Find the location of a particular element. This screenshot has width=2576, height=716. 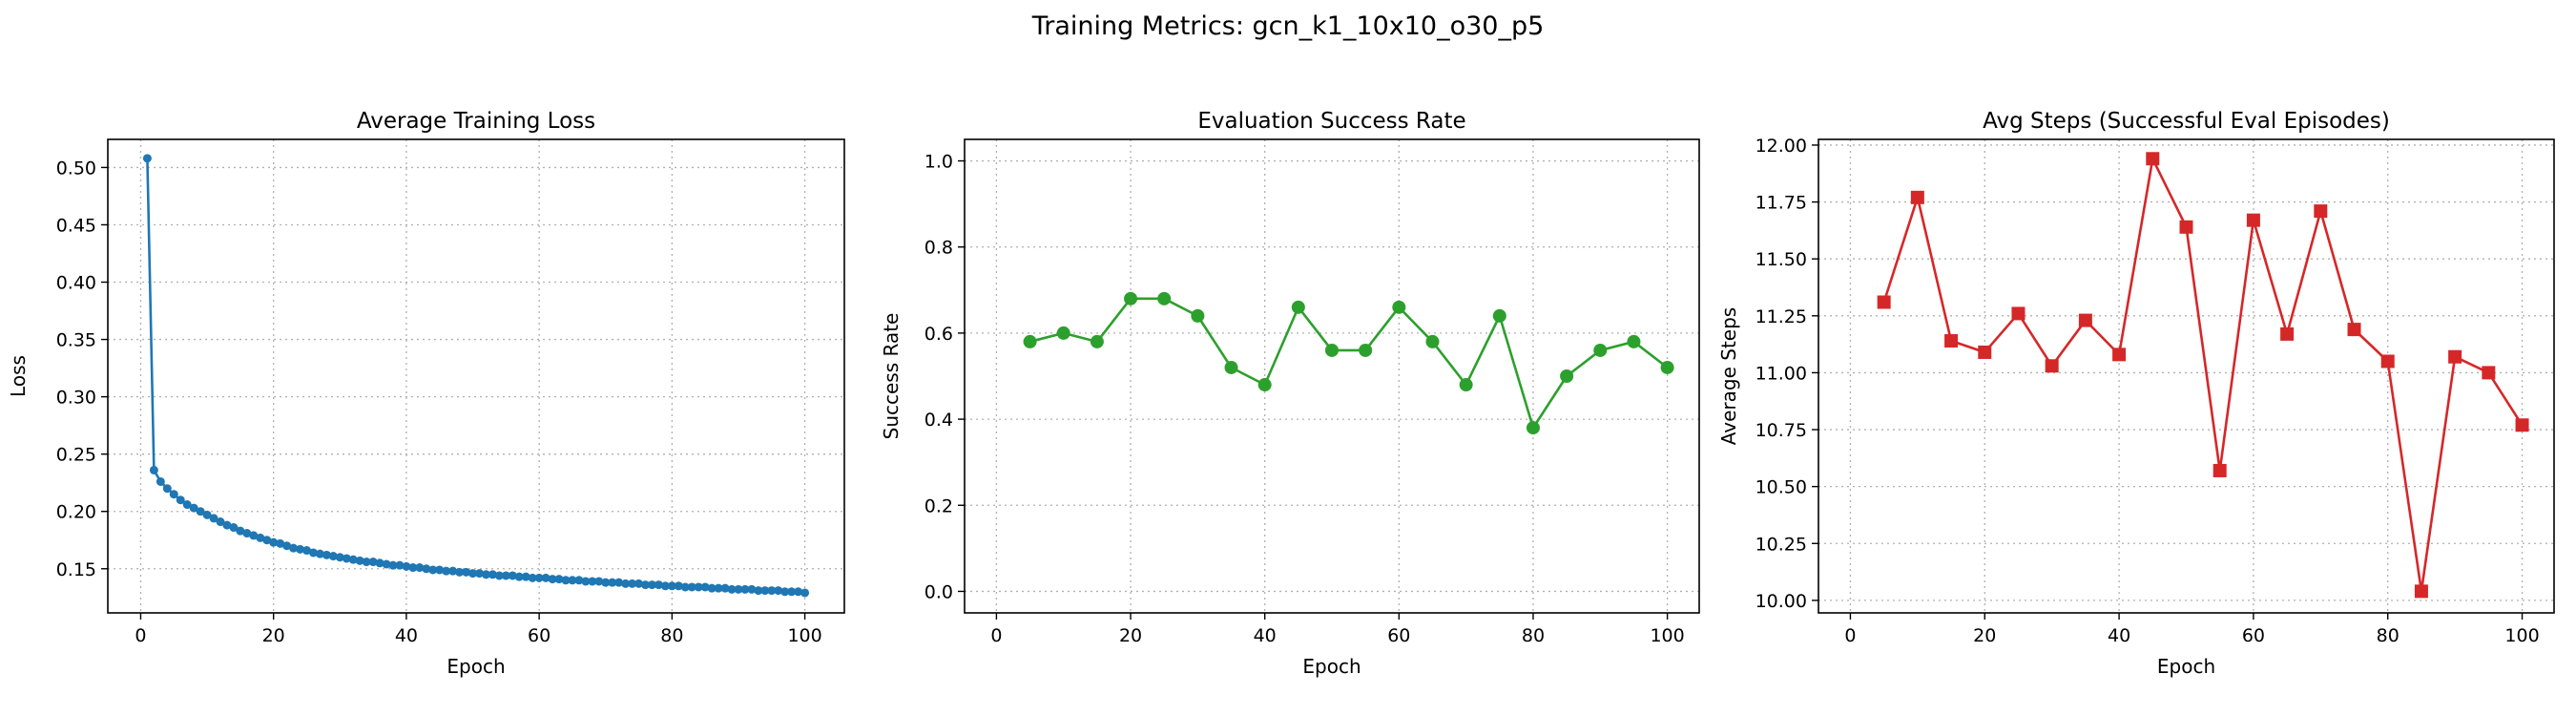

chart-0-xtick-label: 60 is located at coordinates (539, 635).